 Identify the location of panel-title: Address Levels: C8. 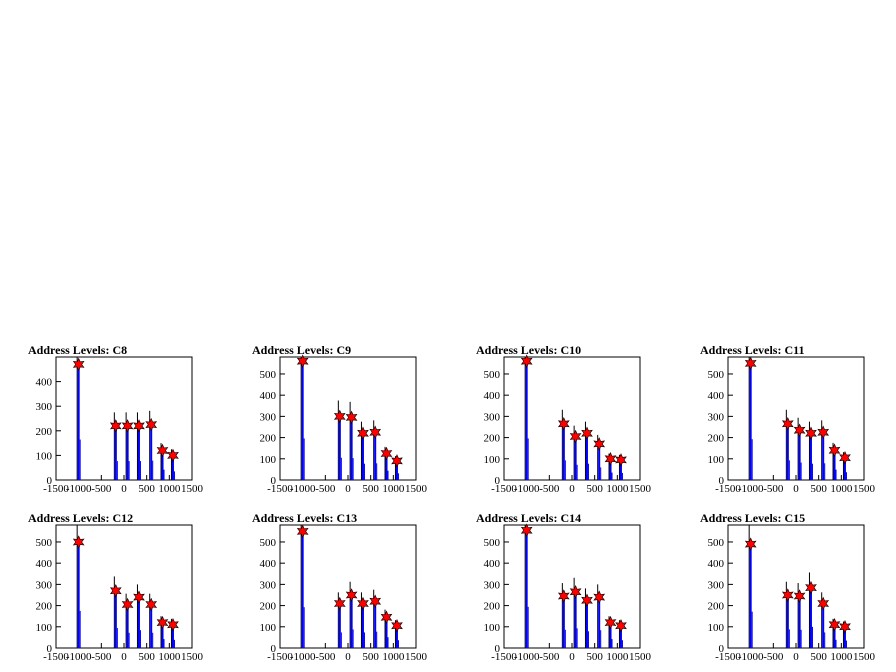
(77, 350).